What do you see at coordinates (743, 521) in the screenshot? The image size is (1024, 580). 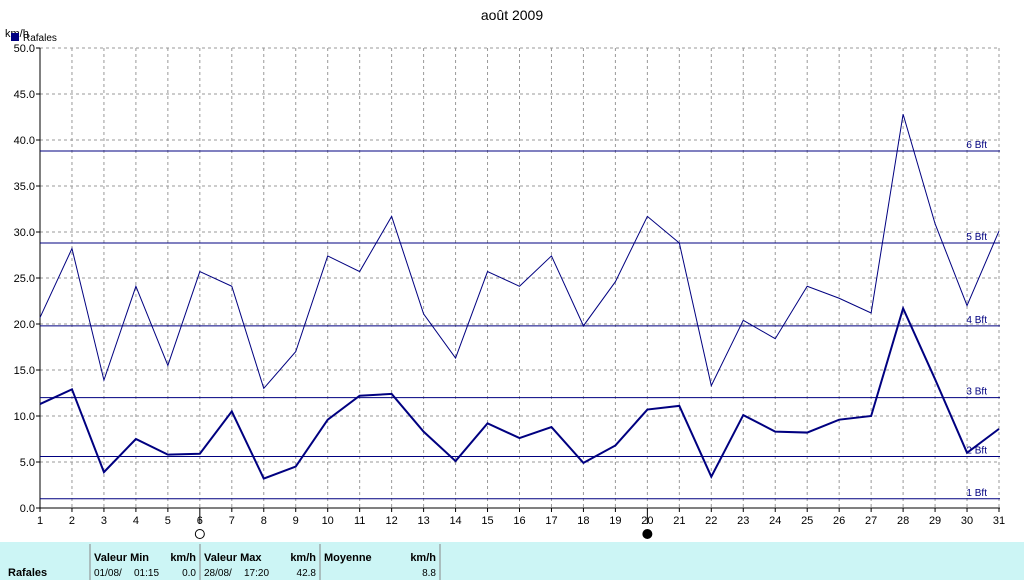 I see `x-tick-label: 23` at bounding box center [743, 521].